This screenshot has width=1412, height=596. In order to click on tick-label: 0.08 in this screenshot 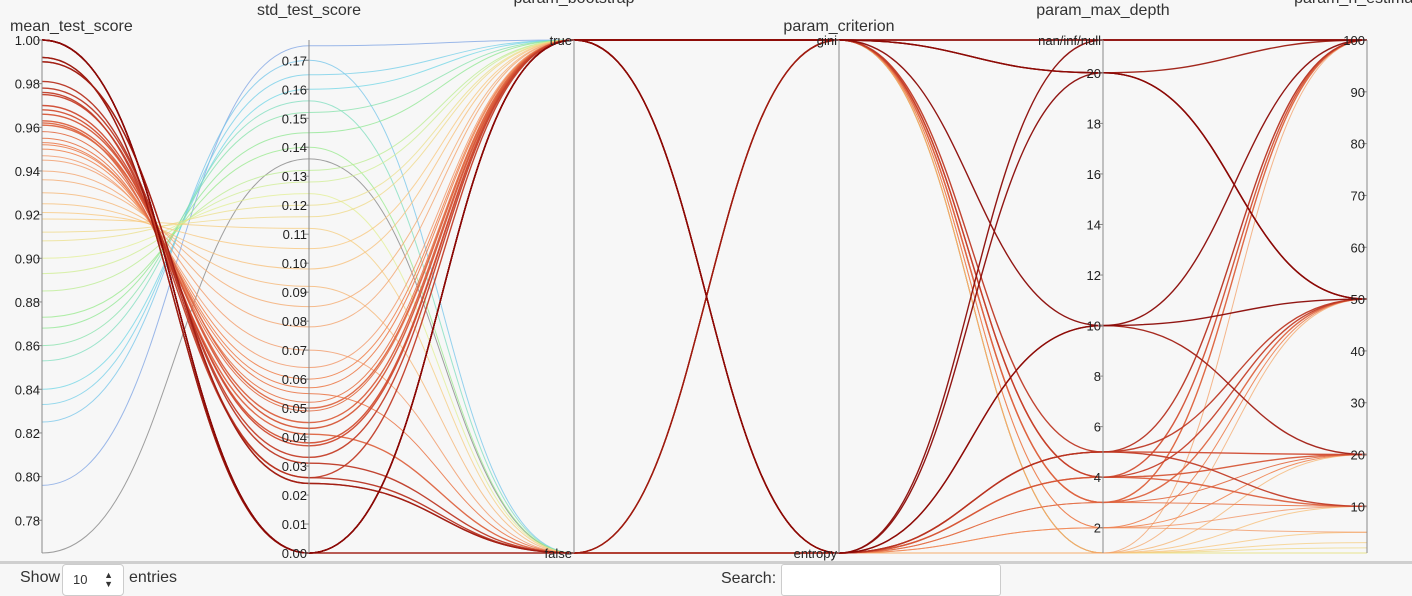, I will do `click(294, 321)`.